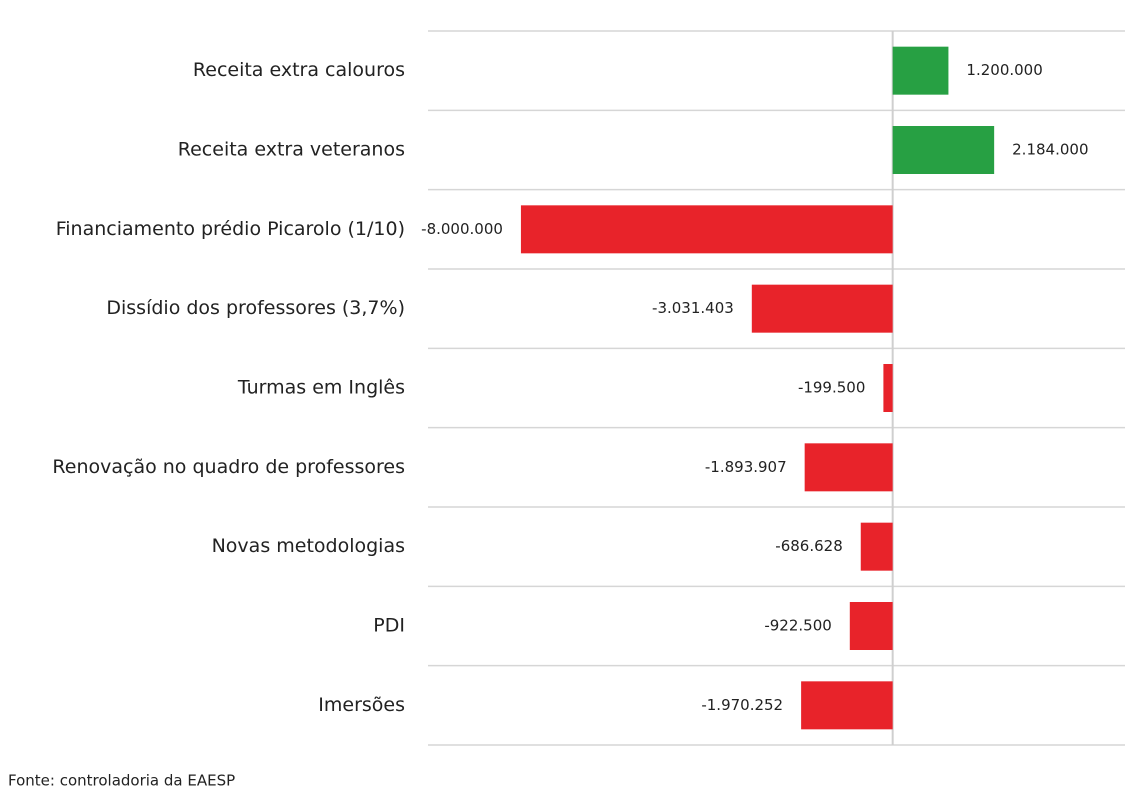  I want to click on value-label: -199.500, so click(831, 388).